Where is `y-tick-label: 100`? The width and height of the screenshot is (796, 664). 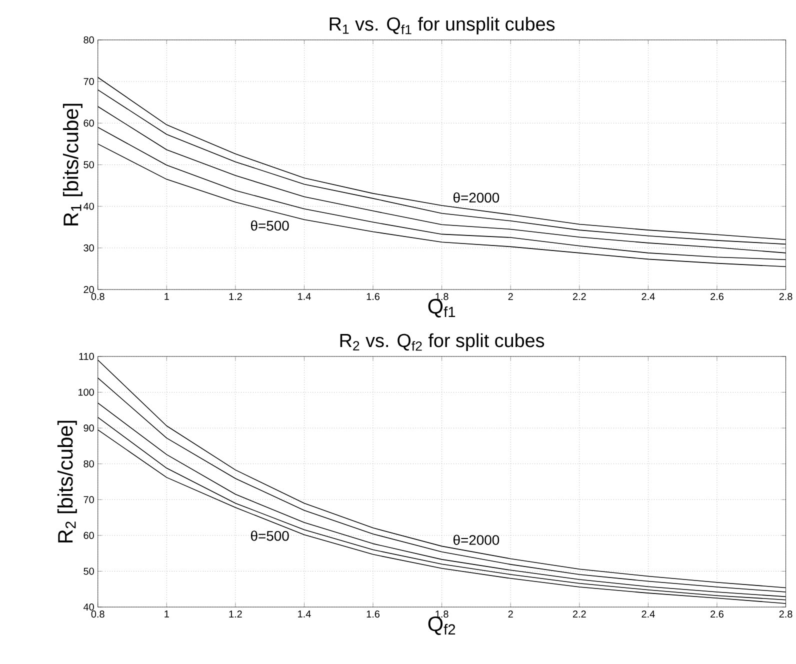
y-tick-label: 100 is located at coordinates (86, 392).